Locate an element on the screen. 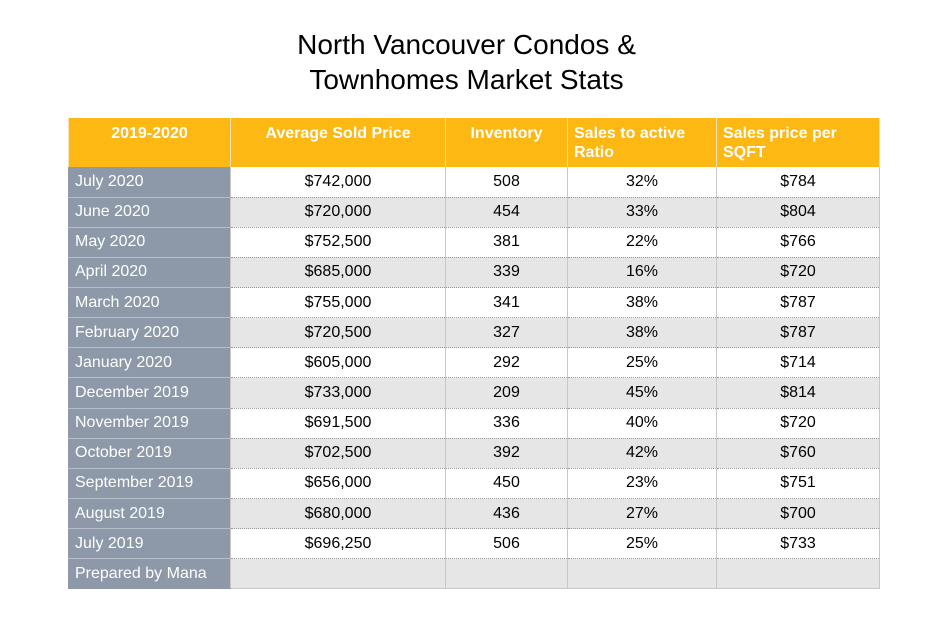  row-period: January 2020 is located at coordinates (149, 363).